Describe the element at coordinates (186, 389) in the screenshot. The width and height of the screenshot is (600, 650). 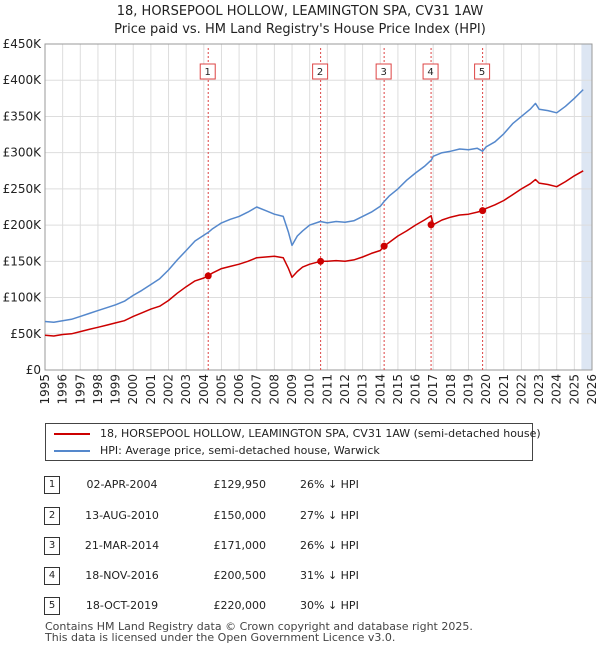
I see `x-tick-label: 2003` at that location.